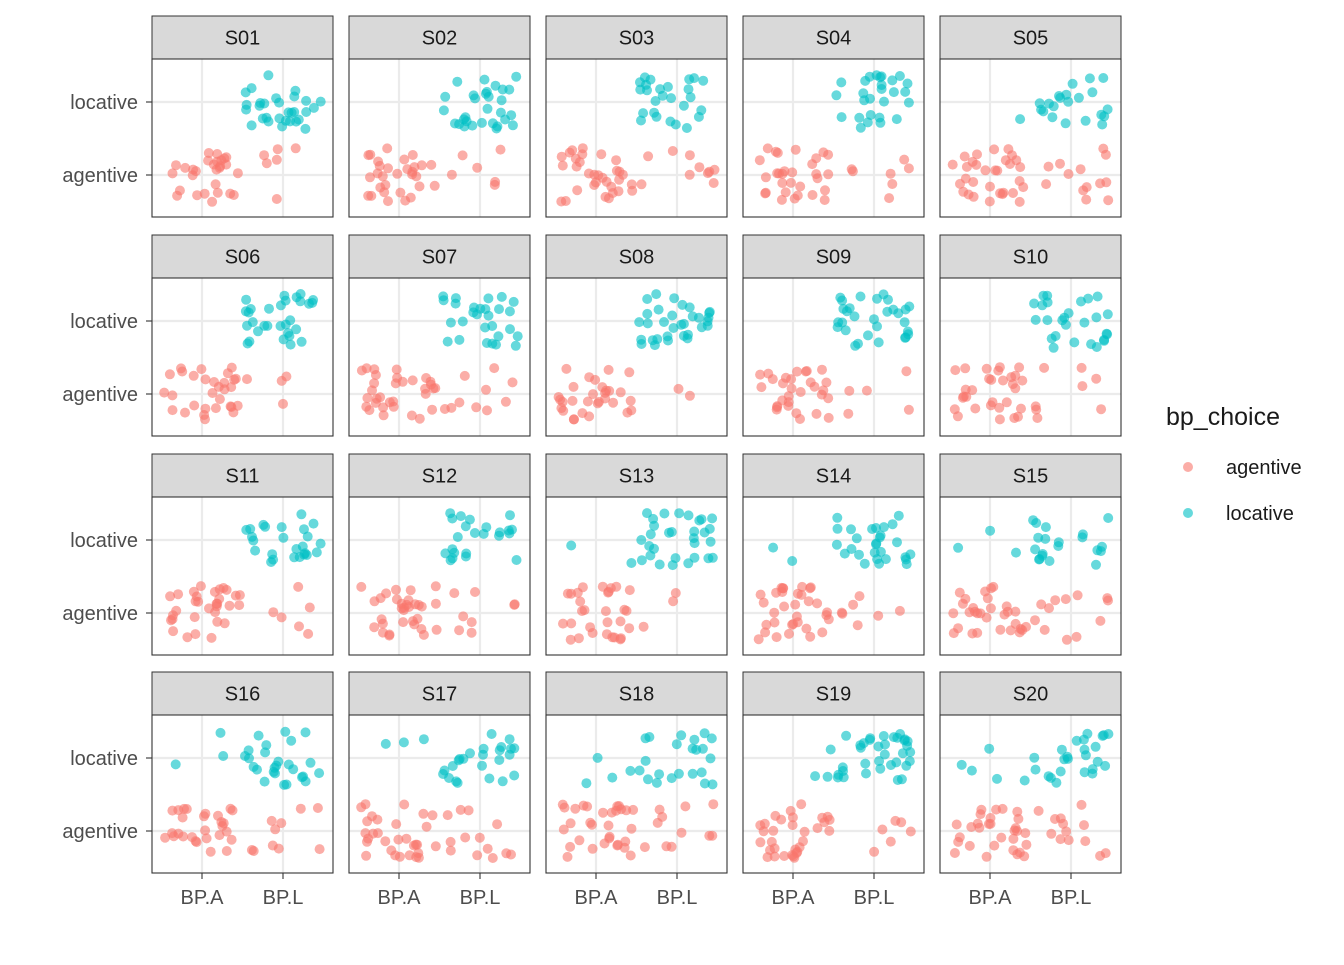 This screenshot has width=1344, height=965. Describe the element at coordinates (794, 898) in the screenshot. I see `x-axis-tick-label: BP.A` at that location.